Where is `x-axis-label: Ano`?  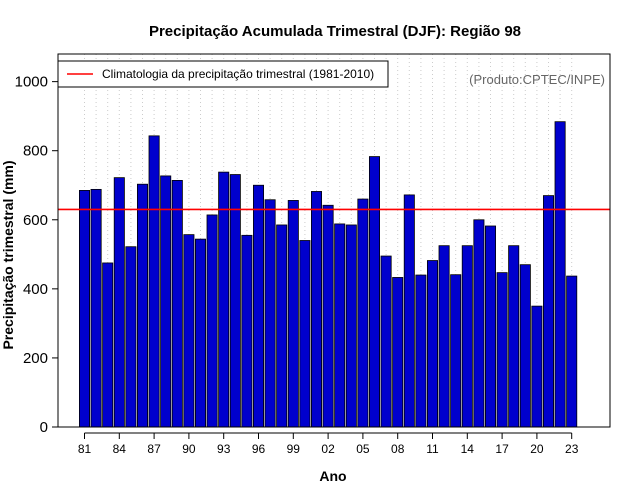
x-axis-label: Ano is located at coordinates (332, 476).